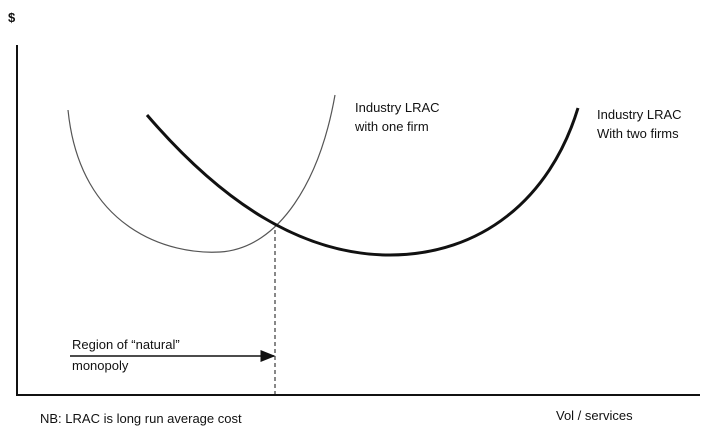 Image resolution: width=705 pixels, height=428 pixels. Describe the element at coordinates (594, 415) in the screenshot. I see `x-axis-label: Vol / services` at that location.